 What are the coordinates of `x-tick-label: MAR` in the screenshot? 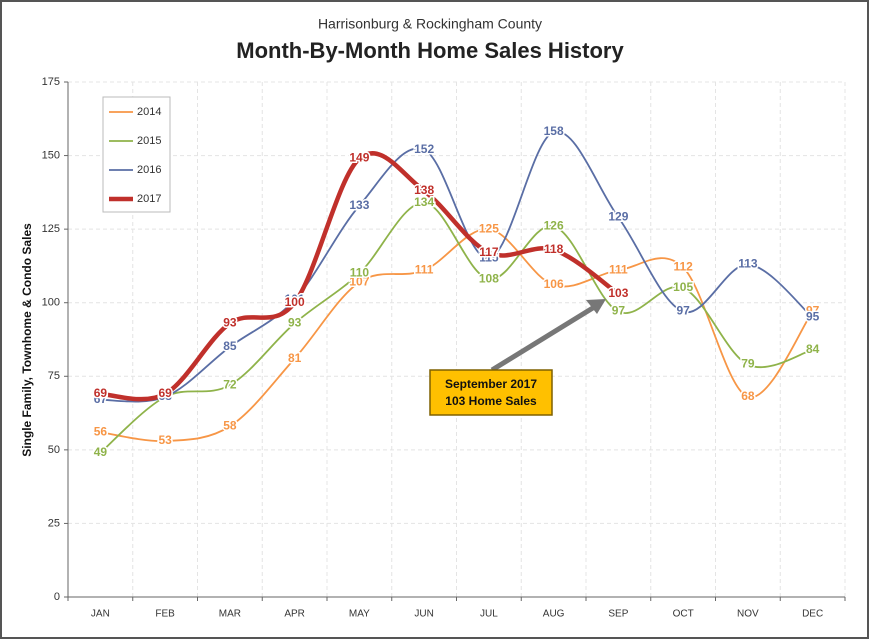 It's located at (230, 614).